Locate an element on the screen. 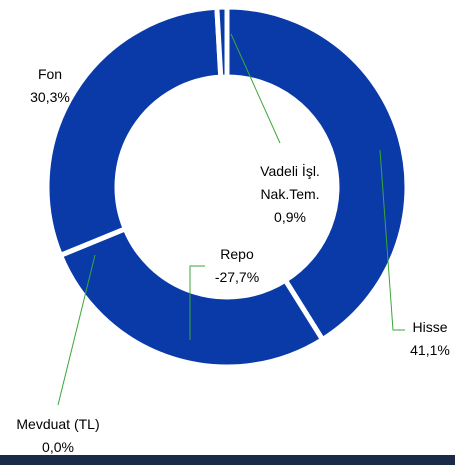 This screenshot has height=465, width=455. value-label: 0,0% is located at coordinates (58, 447).